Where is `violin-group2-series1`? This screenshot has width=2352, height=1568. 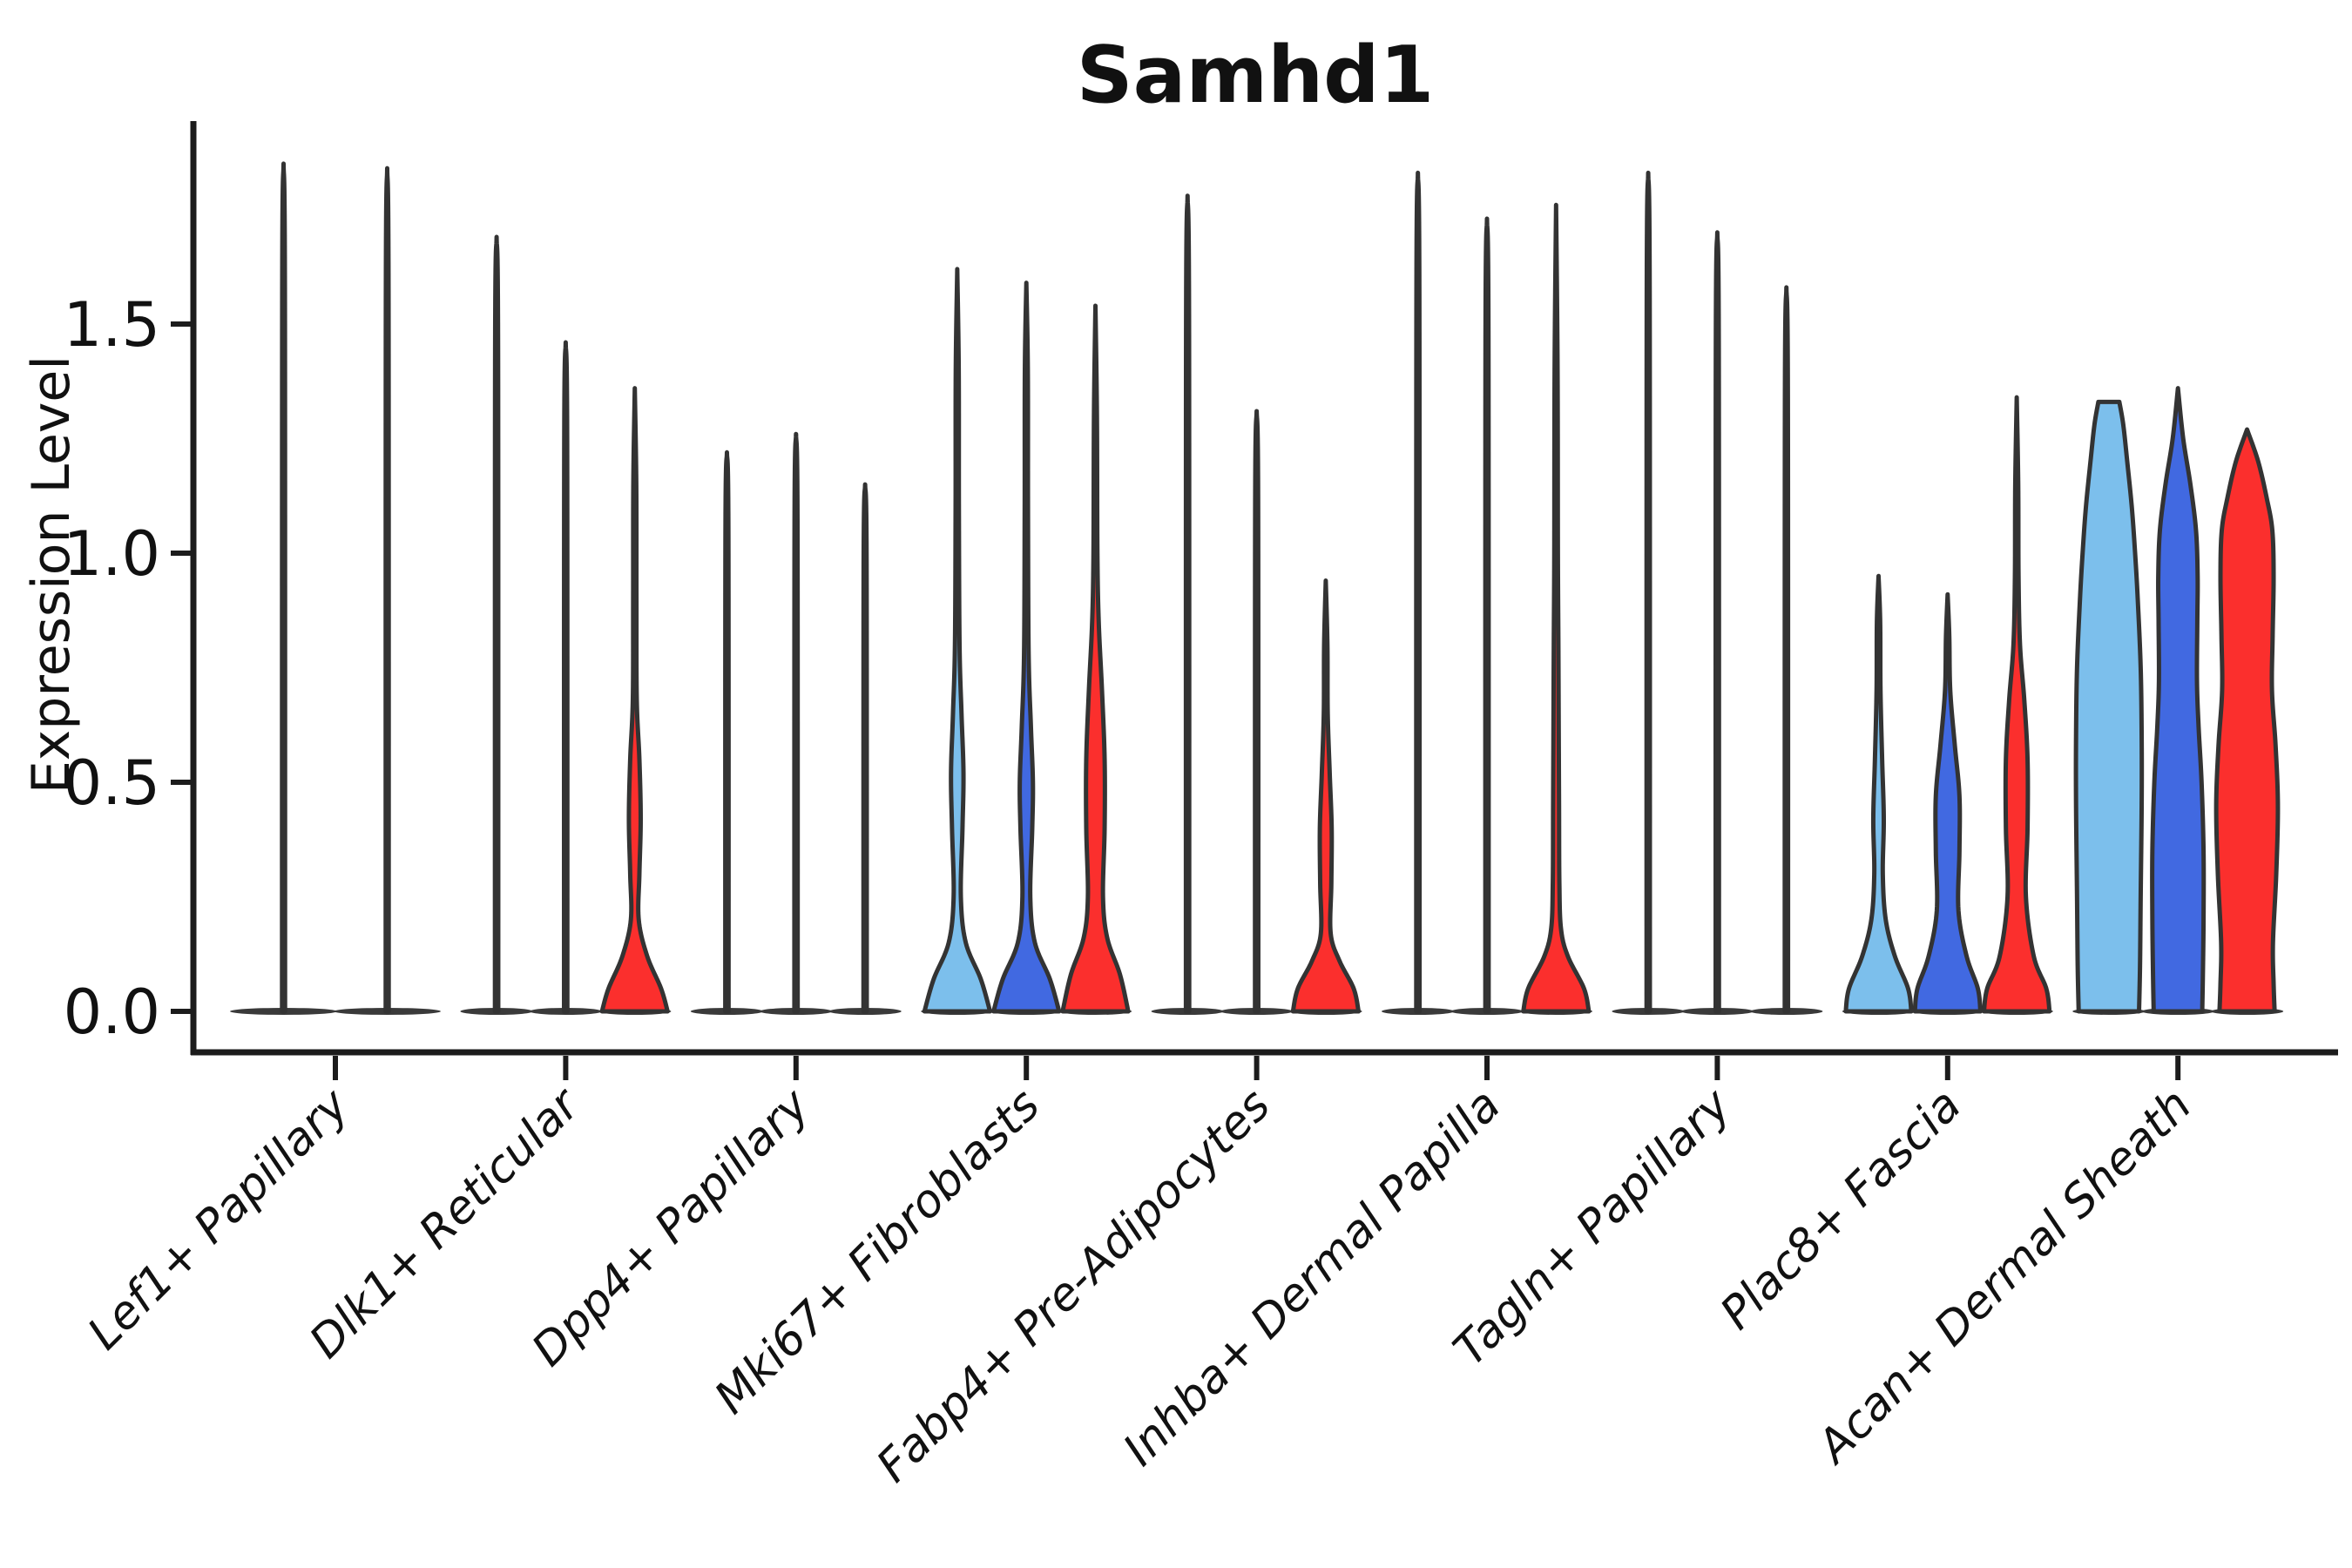 violin-group2-series1 is located at coordinates (496, 624).